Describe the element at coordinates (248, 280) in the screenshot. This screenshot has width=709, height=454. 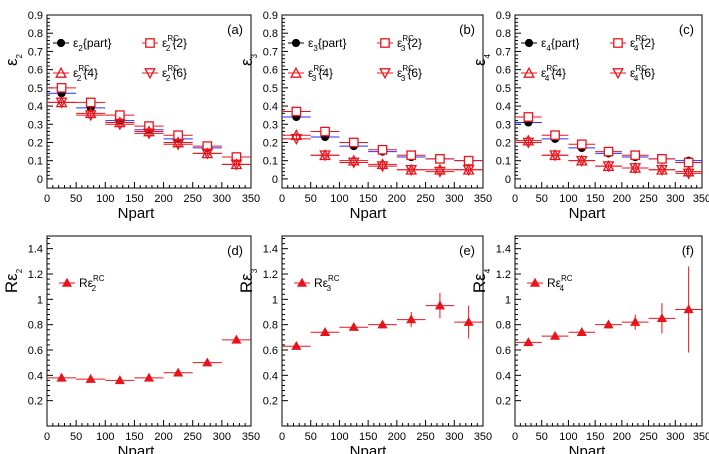
I see `y-axis-label: Rε3` at that location.